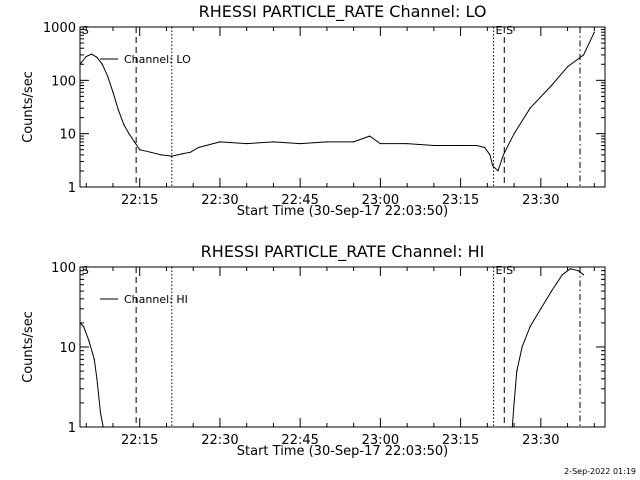 The height and width of the screenshot is (480, 640). I want to click on legend-label: Channel: LO, so click(157, 59).